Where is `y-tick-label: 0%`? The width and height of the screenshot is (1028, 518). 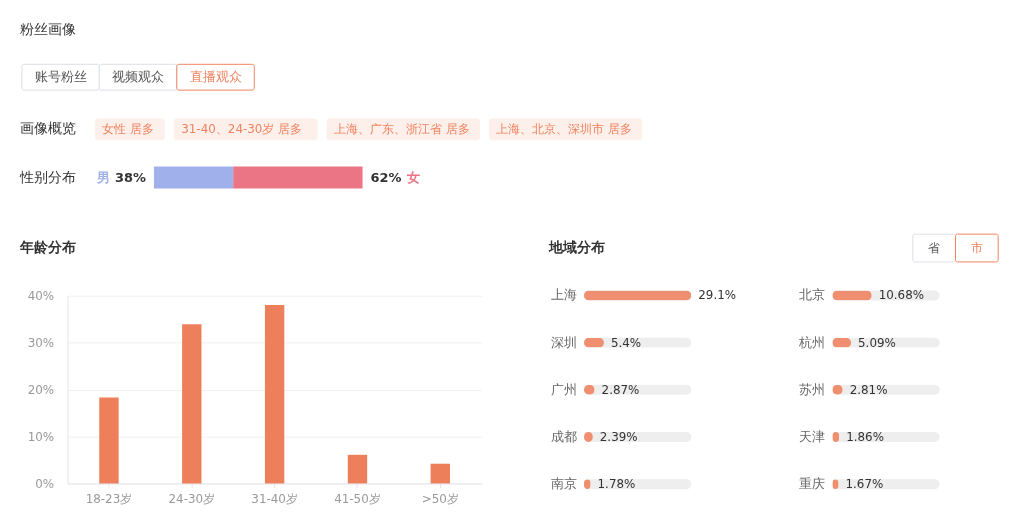
y-tick-label: 0% is located at coordinates (45, 483).